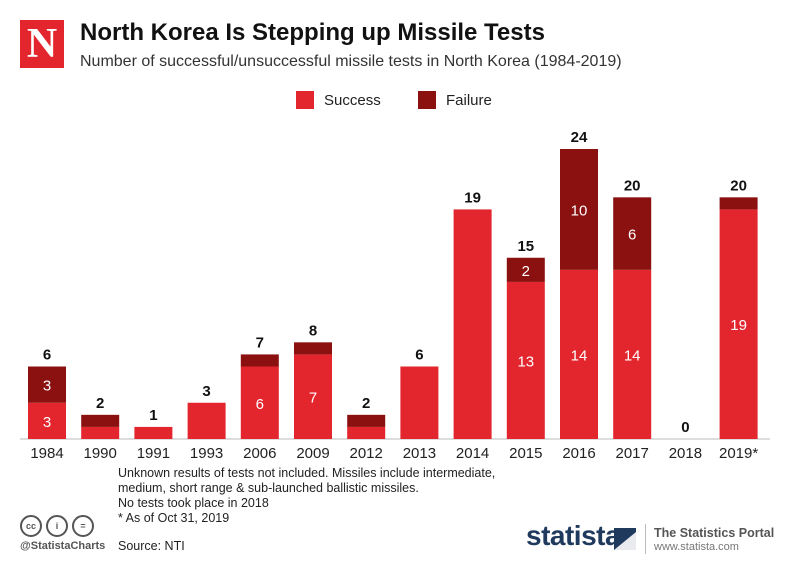  What do you see at coordinates (42, 44) in the screenshot?
I see `brand-logo: N` at bounding box center [42, 44].